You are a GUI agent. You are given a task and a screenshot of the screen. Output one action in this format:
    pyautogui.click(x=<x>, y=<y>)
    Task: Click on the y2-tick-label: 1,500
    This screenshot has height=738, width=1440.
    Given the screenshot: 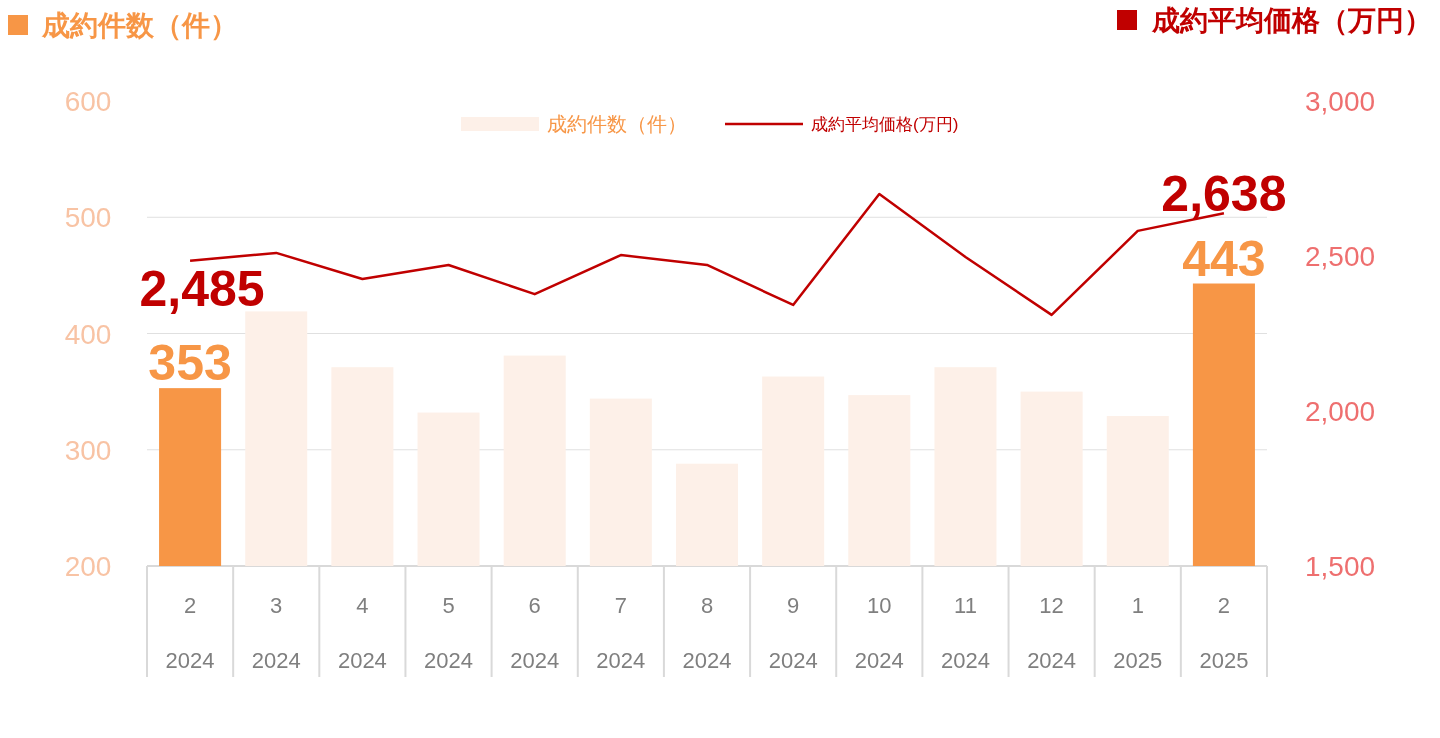 What is the action you would take?
    pyautogui.click(x=1340, y=566)
    